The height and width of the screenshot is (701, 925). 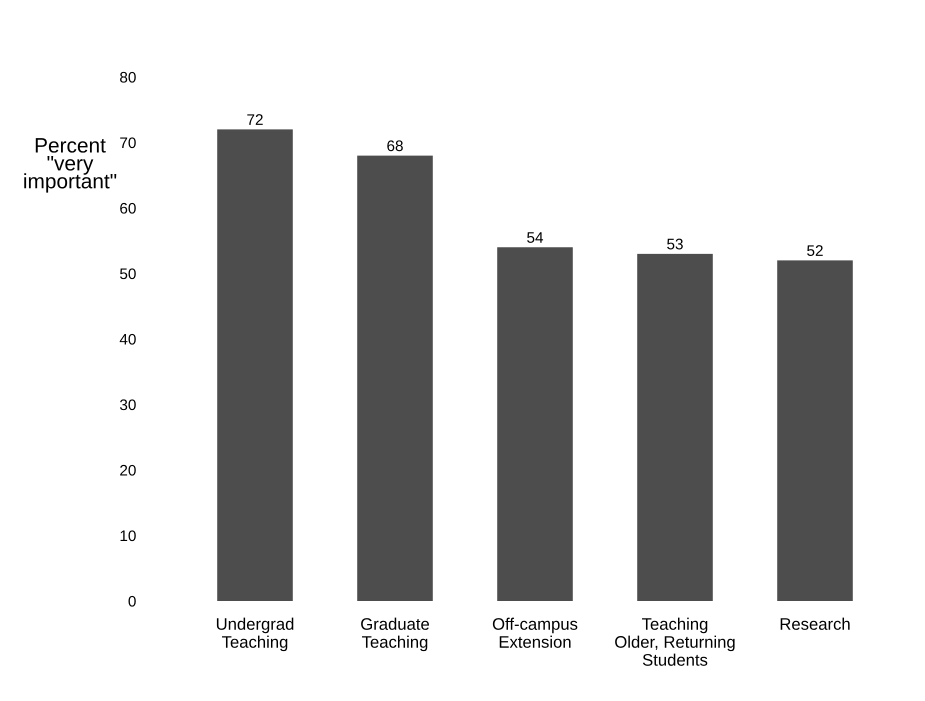 What do you see at coordinates (128, 274) in the screenshot?
I see `y-tick-label: 50` at bounding box center [128, 274].